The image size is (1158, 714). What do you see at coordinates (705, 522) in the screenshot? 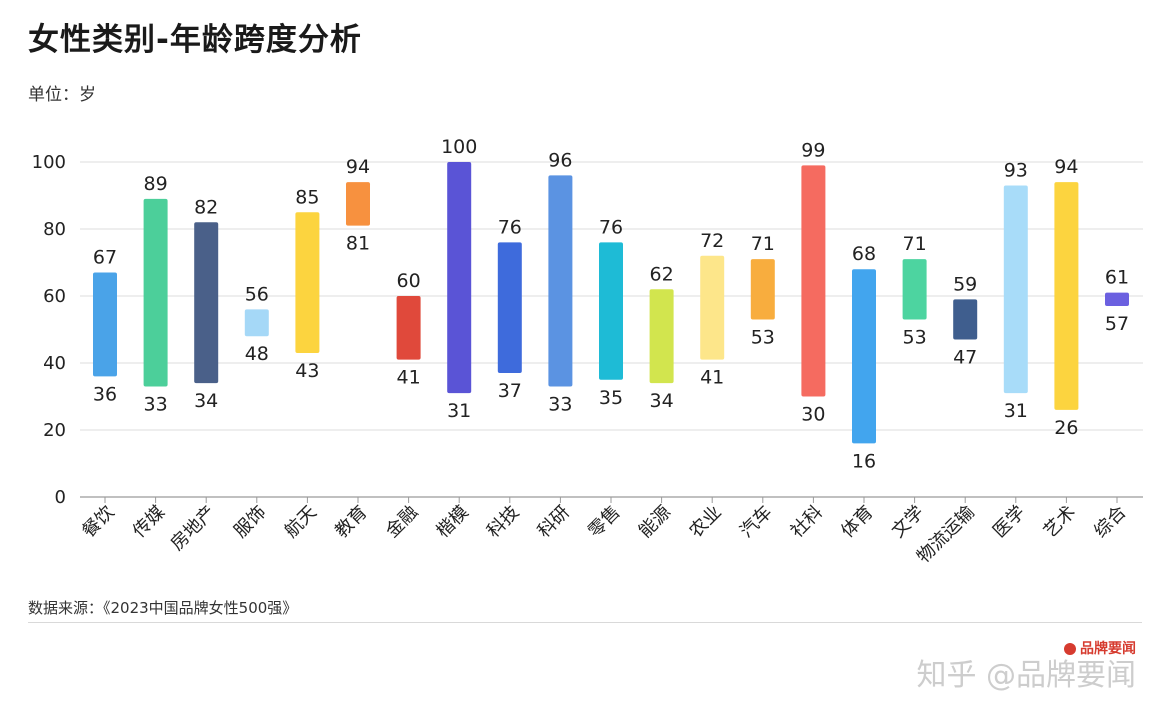
I see `x-category-label: 农业` at bounding box center [705, 522].